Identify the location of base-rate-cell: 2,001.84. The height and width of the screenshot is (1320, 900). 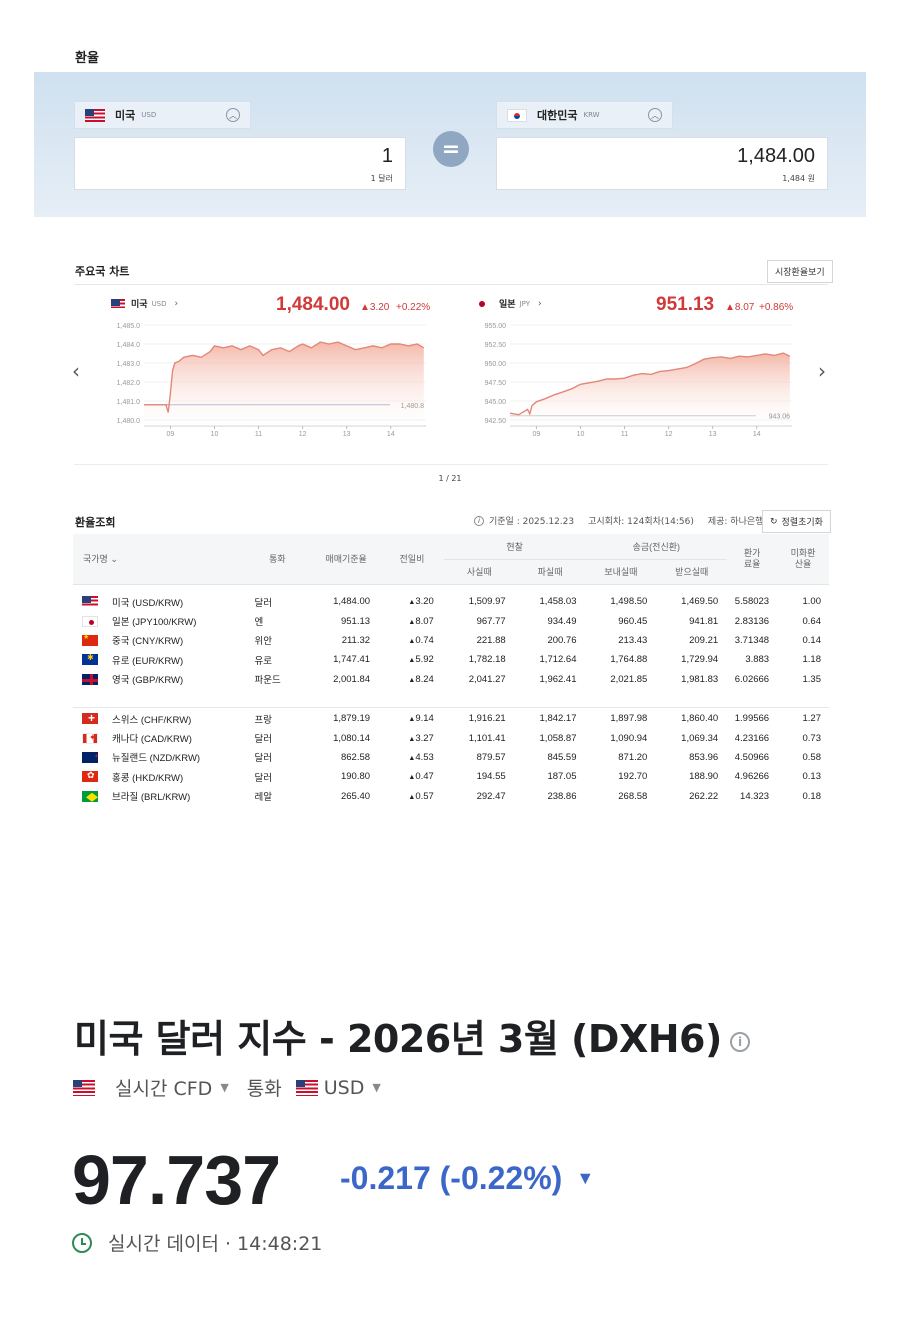
(352, 679).